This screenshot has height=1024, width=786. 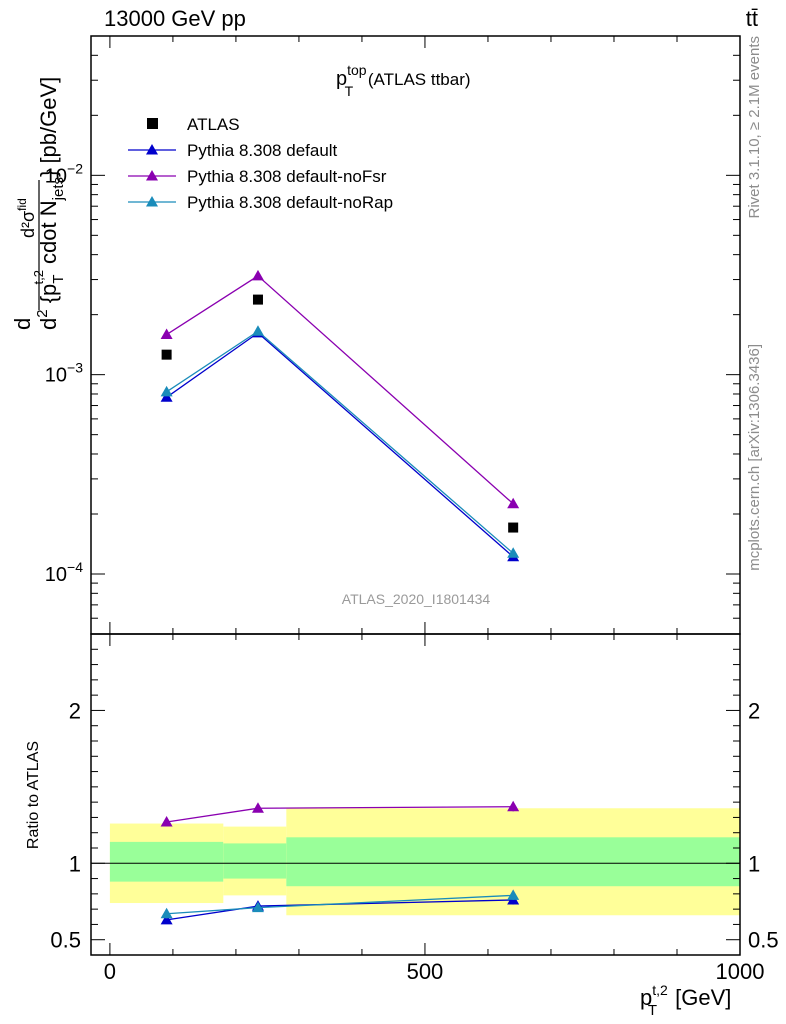 I want to click on x-axis-label: pt,2 T [GeV], so click(x=685, y=1000).